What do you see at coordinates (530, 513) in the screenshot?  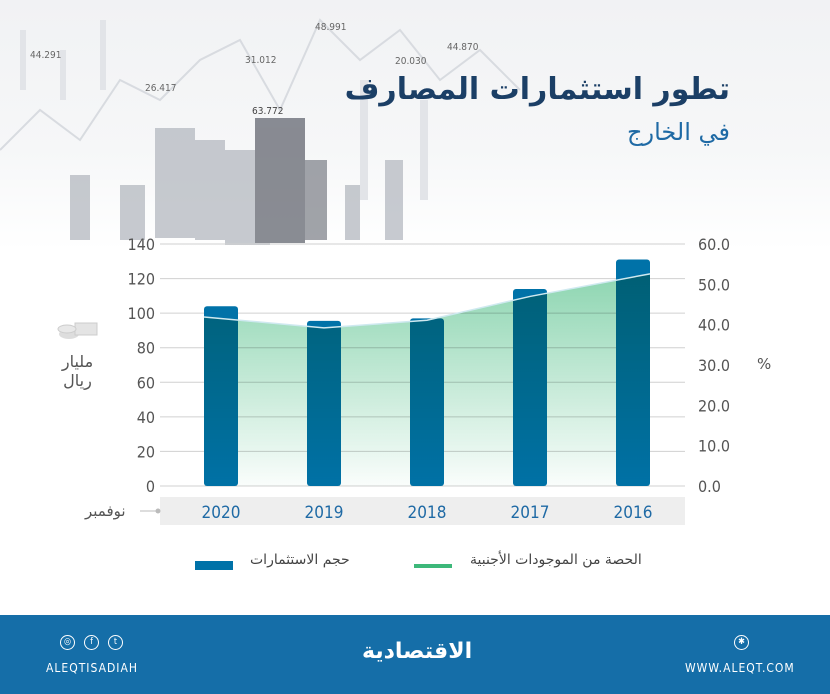 I see `x-tick-label: 2017` at bounding box center [530, 513].